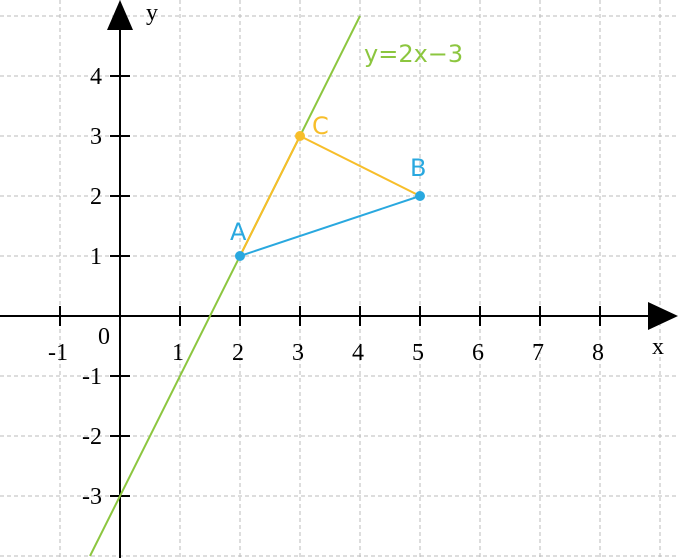 The width and height of the screenshot is (678, 558). Describe the element at coordinates (358, 353) in the screenshot. I see `x-tick-label: 4` at that location.